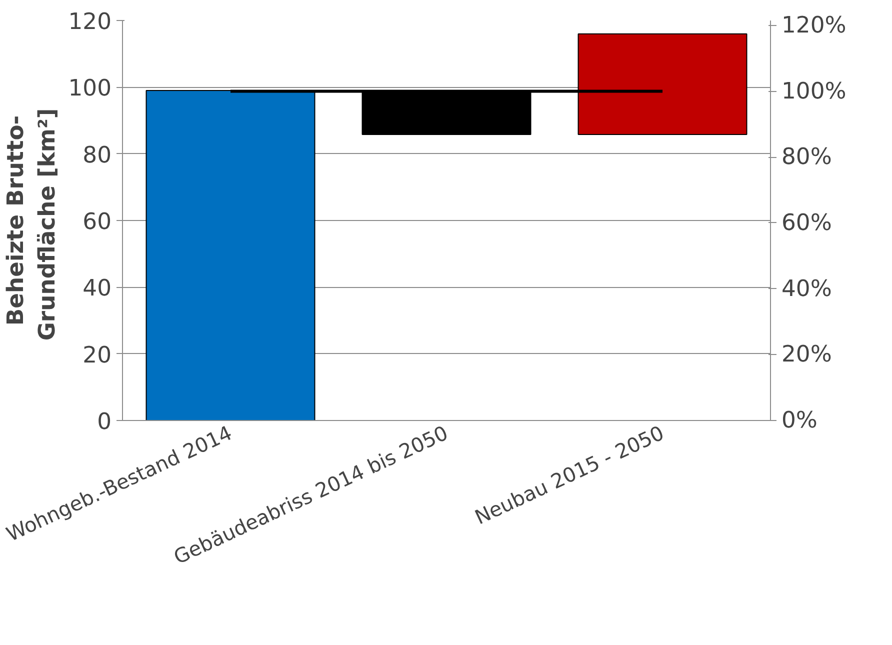  I want to click on y-tick-label: 120, so click(90, 22).